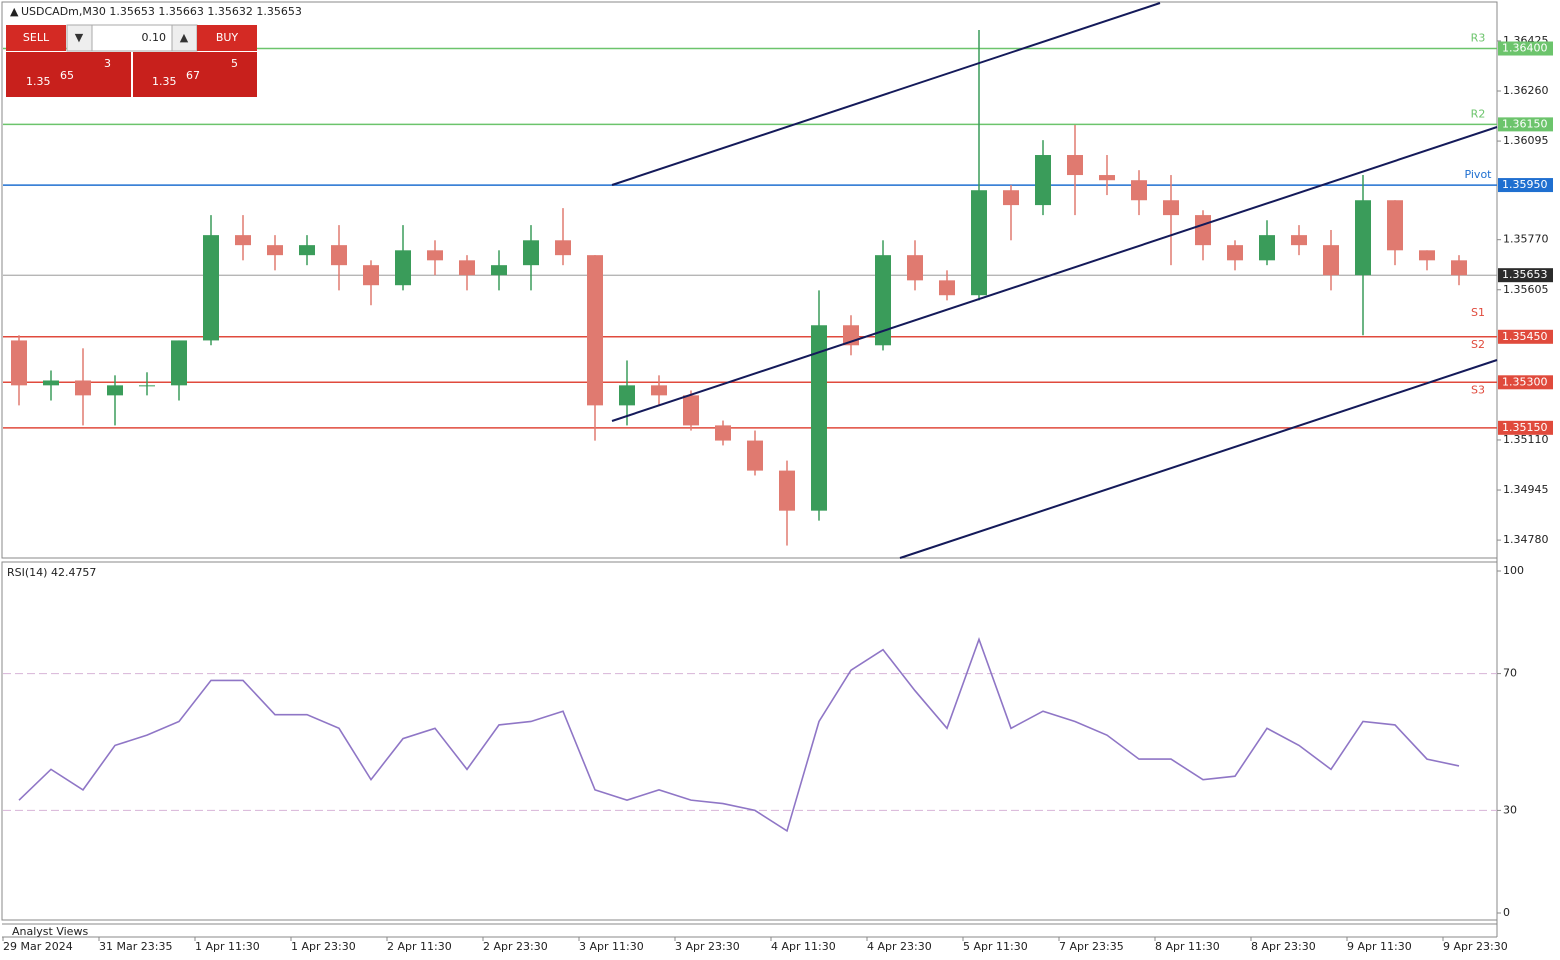  Describe the element at coordinates (611, 946) in the screenshot. I see `x-tick-label: 3 Apr 11:30` at that location.